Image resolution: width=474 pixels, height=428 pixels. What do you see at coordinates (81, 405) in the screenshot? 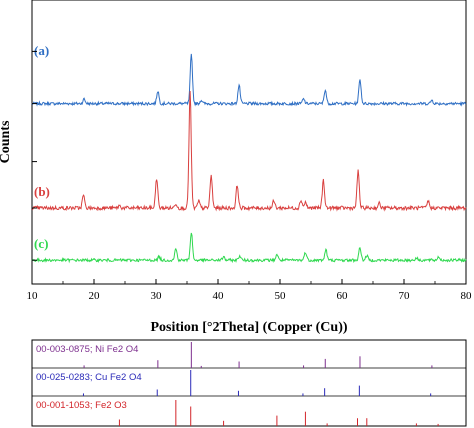
I see `reference-label-fe2o3: 00-001-1053; Fe2 O3` at bounding box center [81, 405].